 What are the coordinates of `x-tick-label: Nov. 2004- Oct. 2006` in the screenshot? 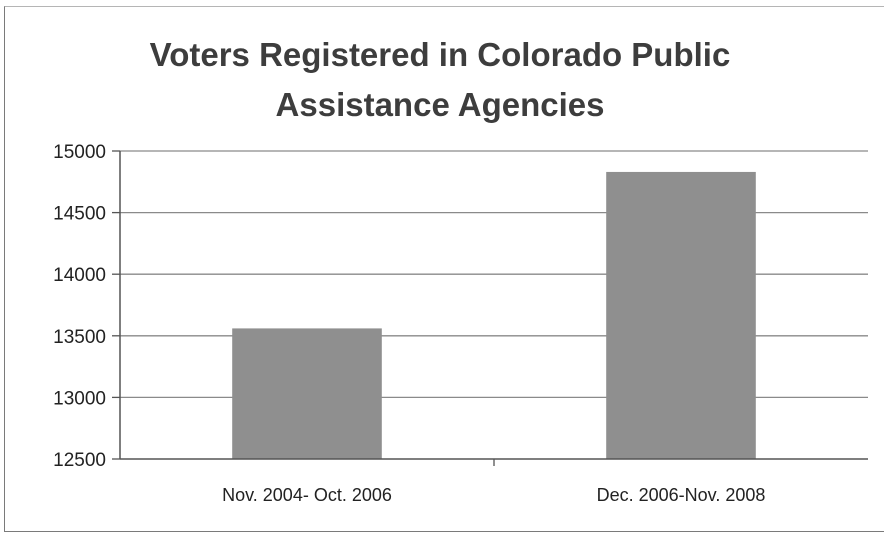 It's located at (307, 495).